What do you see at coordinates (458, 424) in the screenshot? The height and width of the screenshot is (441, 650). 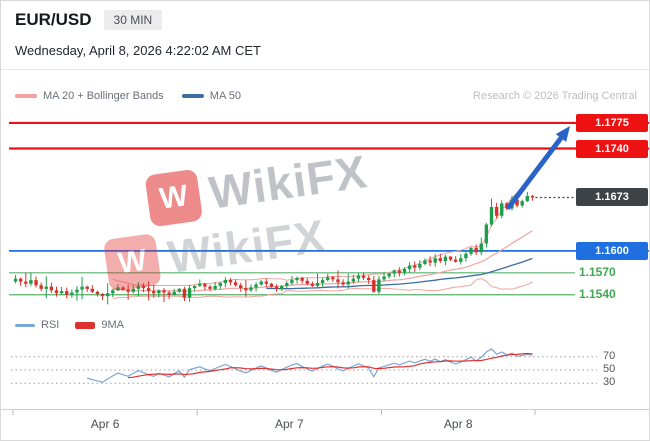 I see `x-axis-label: Apr 8` at bounding box center [458, 424].